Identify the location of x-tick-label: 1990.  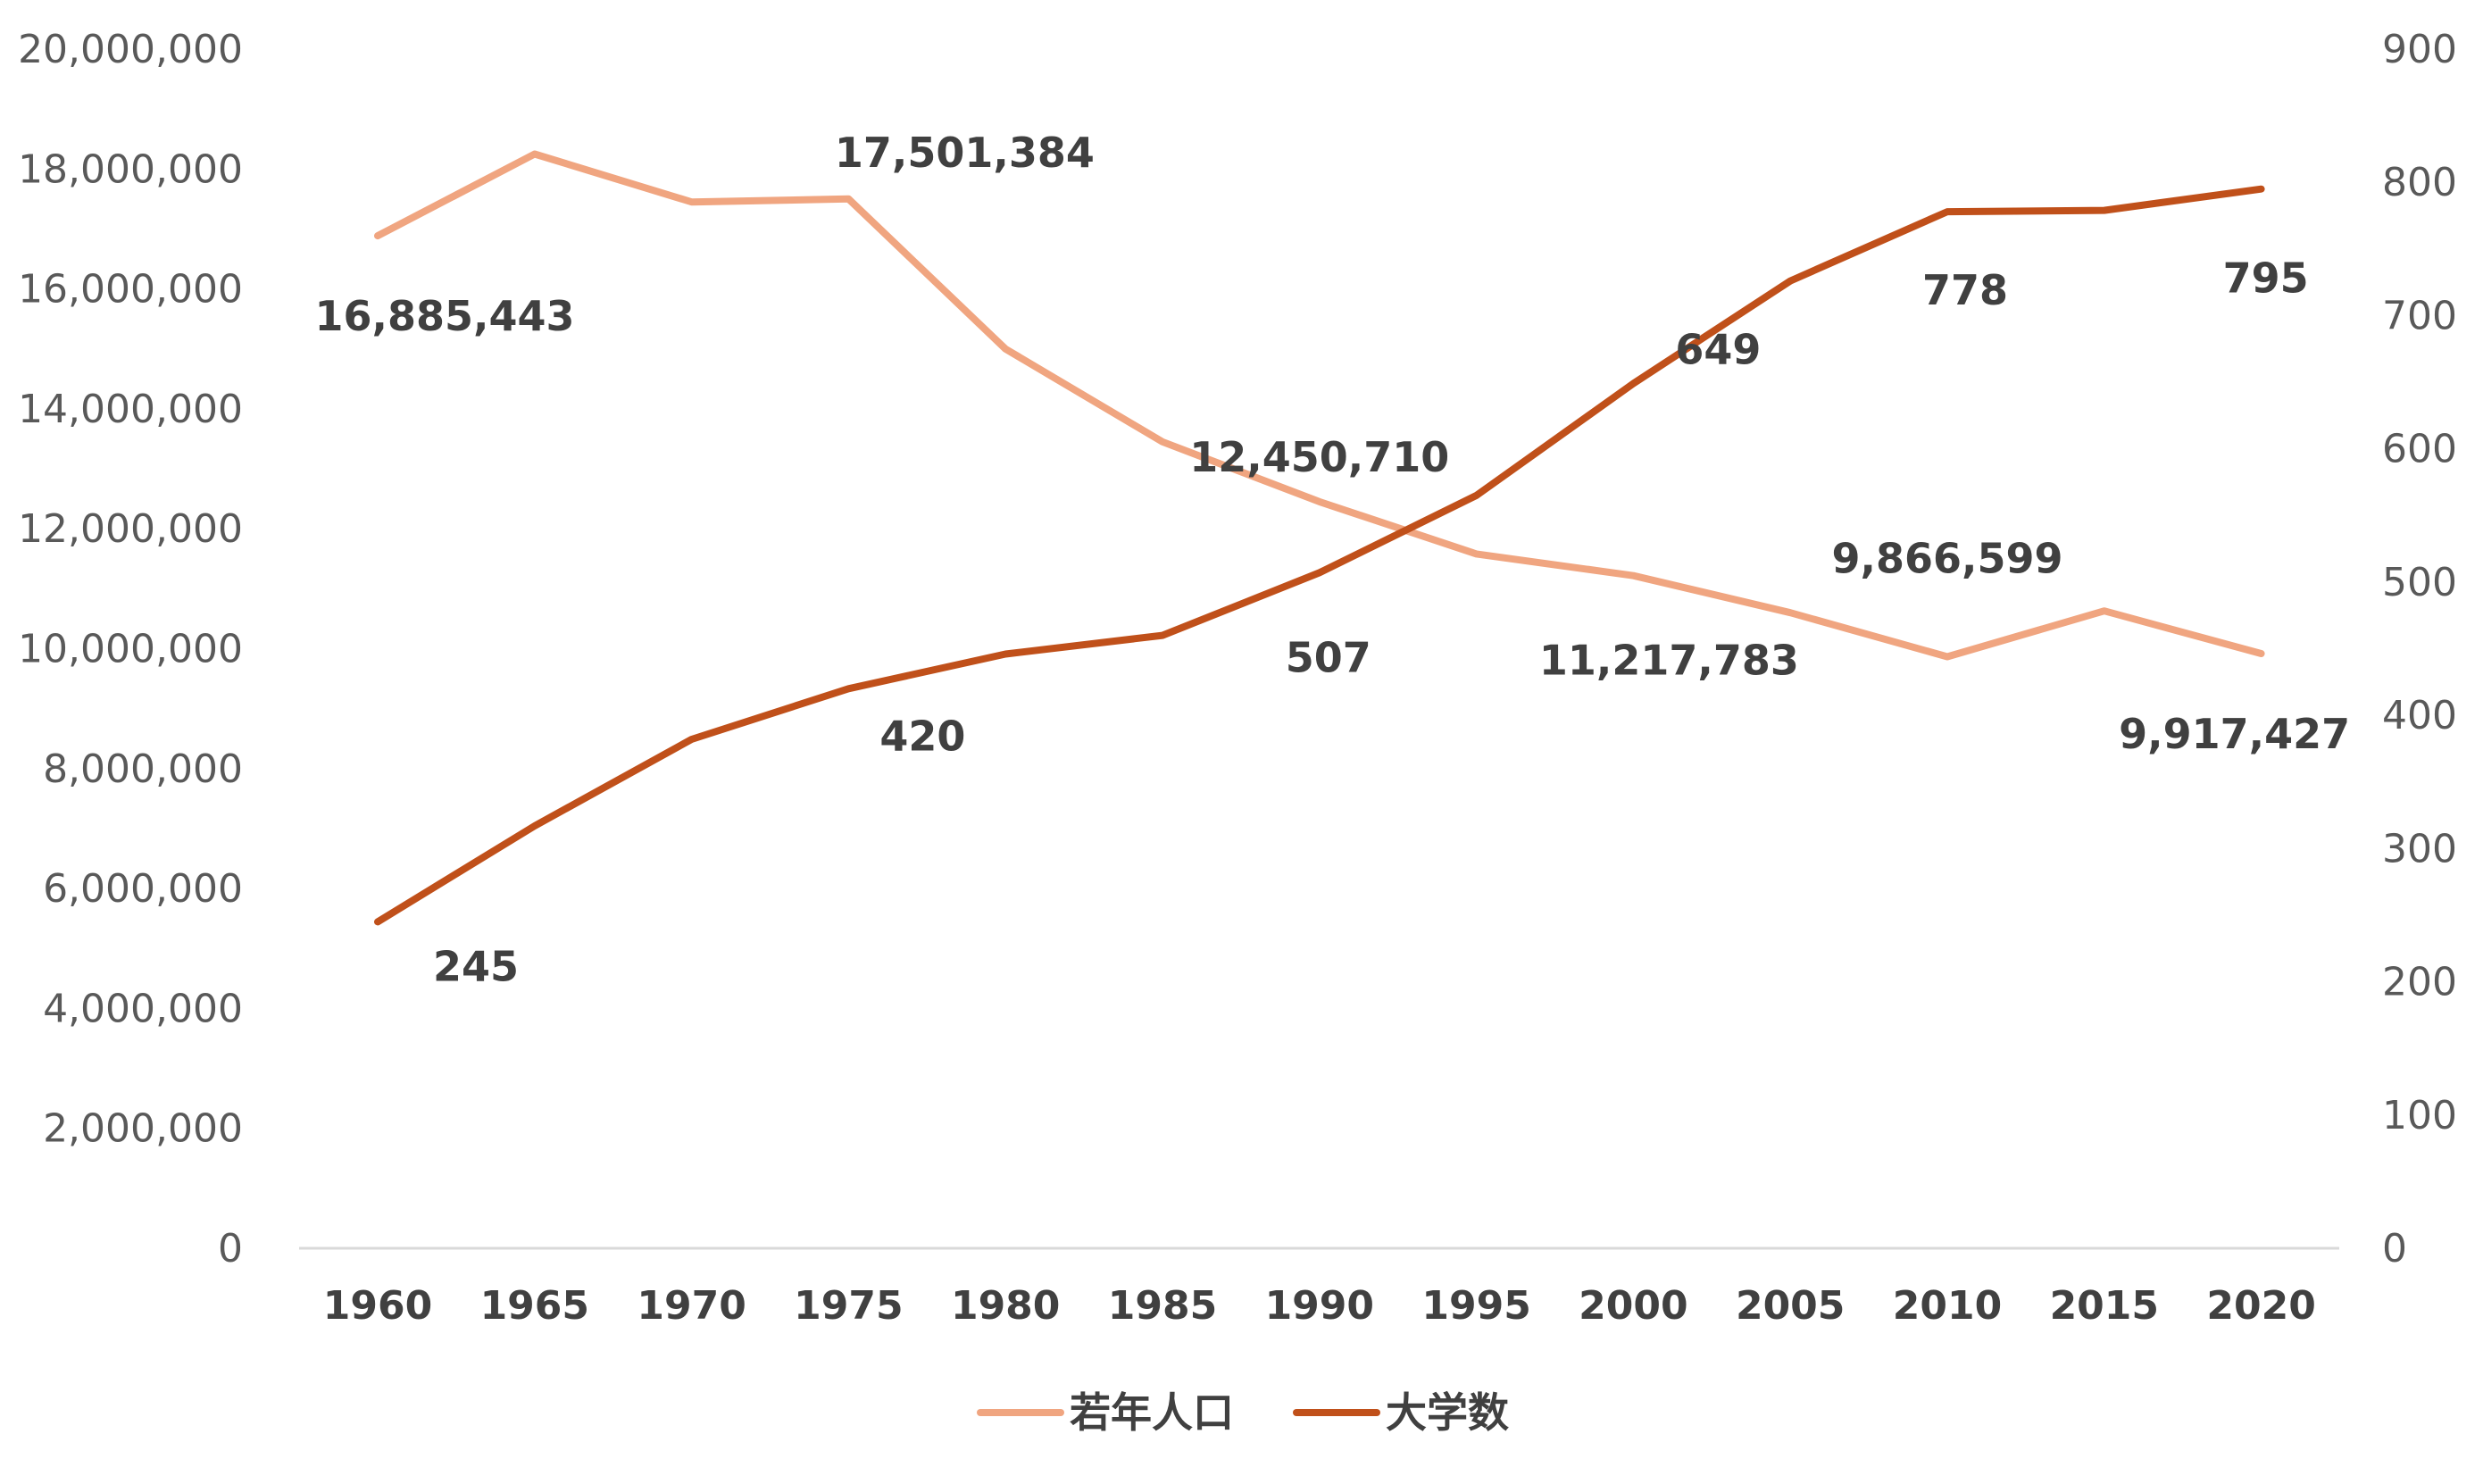
(1319, 1306).